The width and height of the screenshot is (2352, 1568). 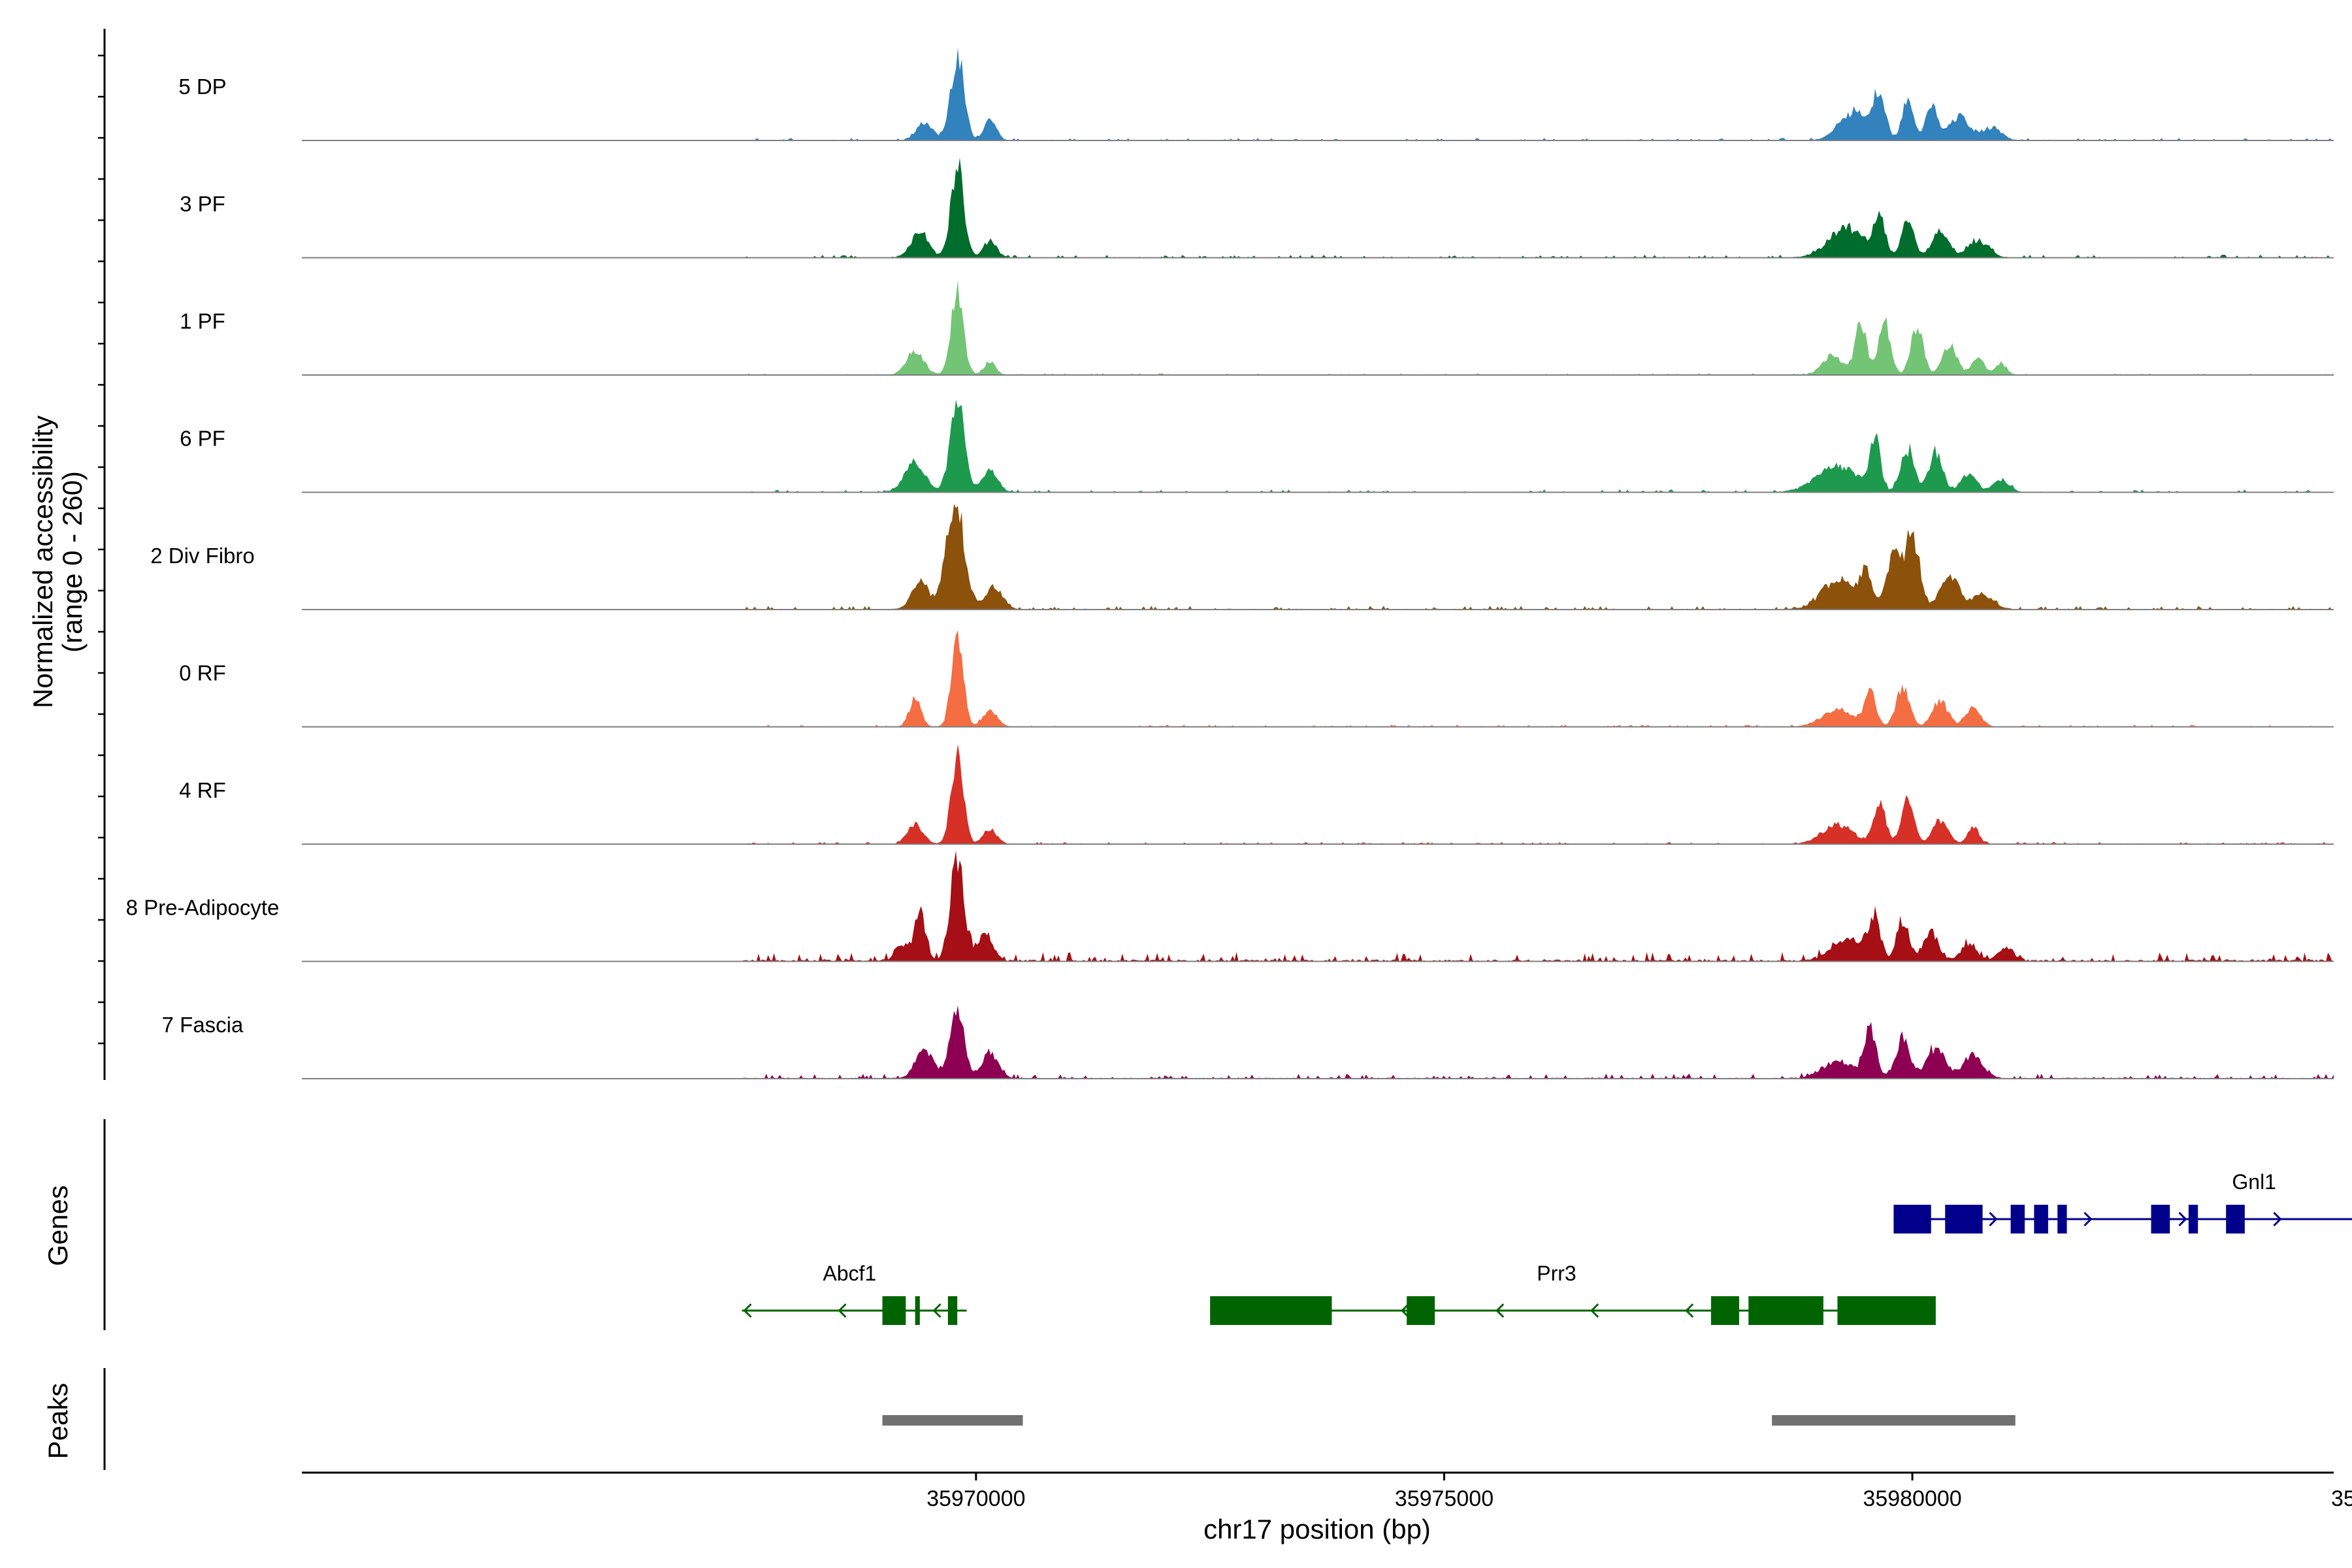 I want to click on gene-label: Gnl1, so click(x=2254, y=1182).